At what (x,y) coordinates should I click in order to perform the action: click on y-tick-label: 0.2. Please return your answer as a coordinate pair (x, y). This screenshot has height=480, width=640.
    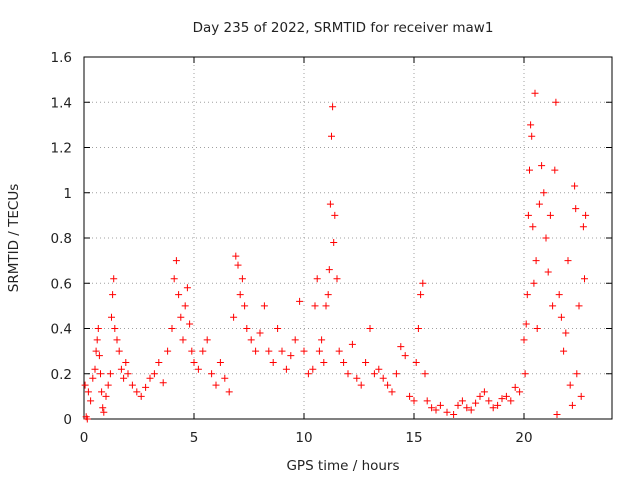
    Looking at the image, I should click on (61, 375).